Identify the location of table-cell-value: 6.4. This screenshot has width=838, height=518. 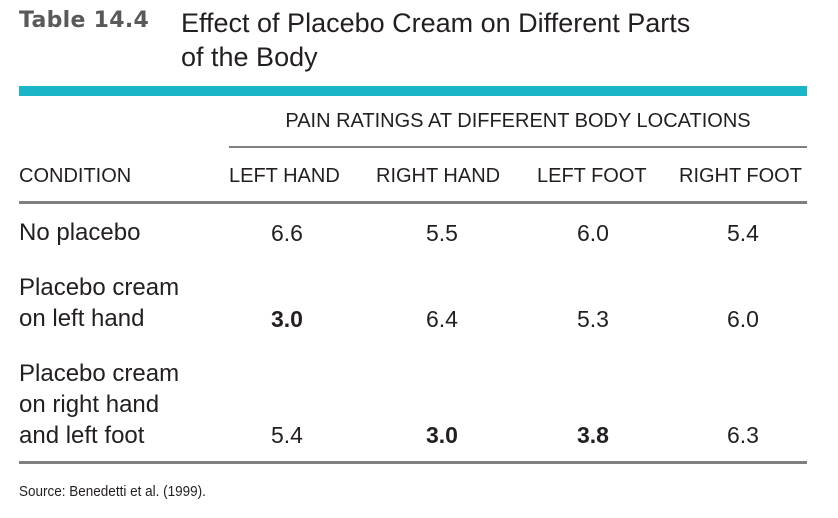
(442, 319).